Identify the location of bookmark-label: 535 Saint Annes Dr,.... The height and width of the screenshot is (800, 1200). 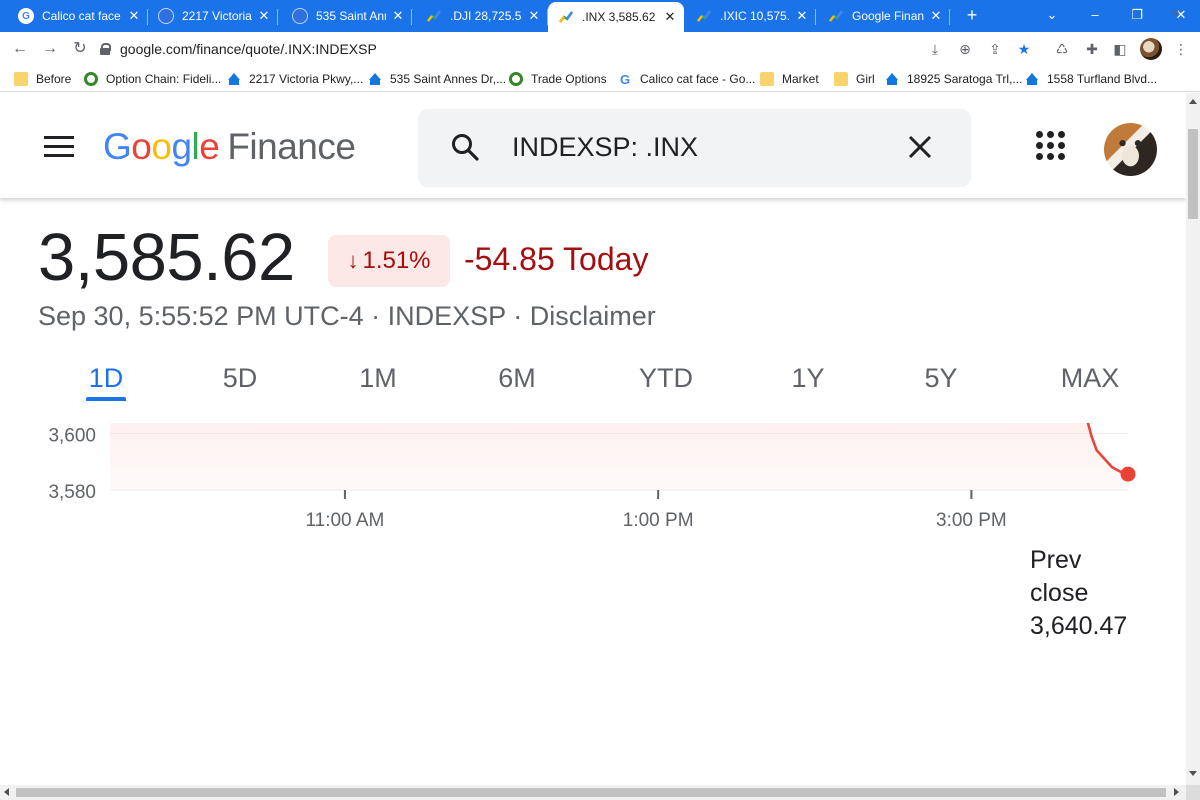
(448, 79).